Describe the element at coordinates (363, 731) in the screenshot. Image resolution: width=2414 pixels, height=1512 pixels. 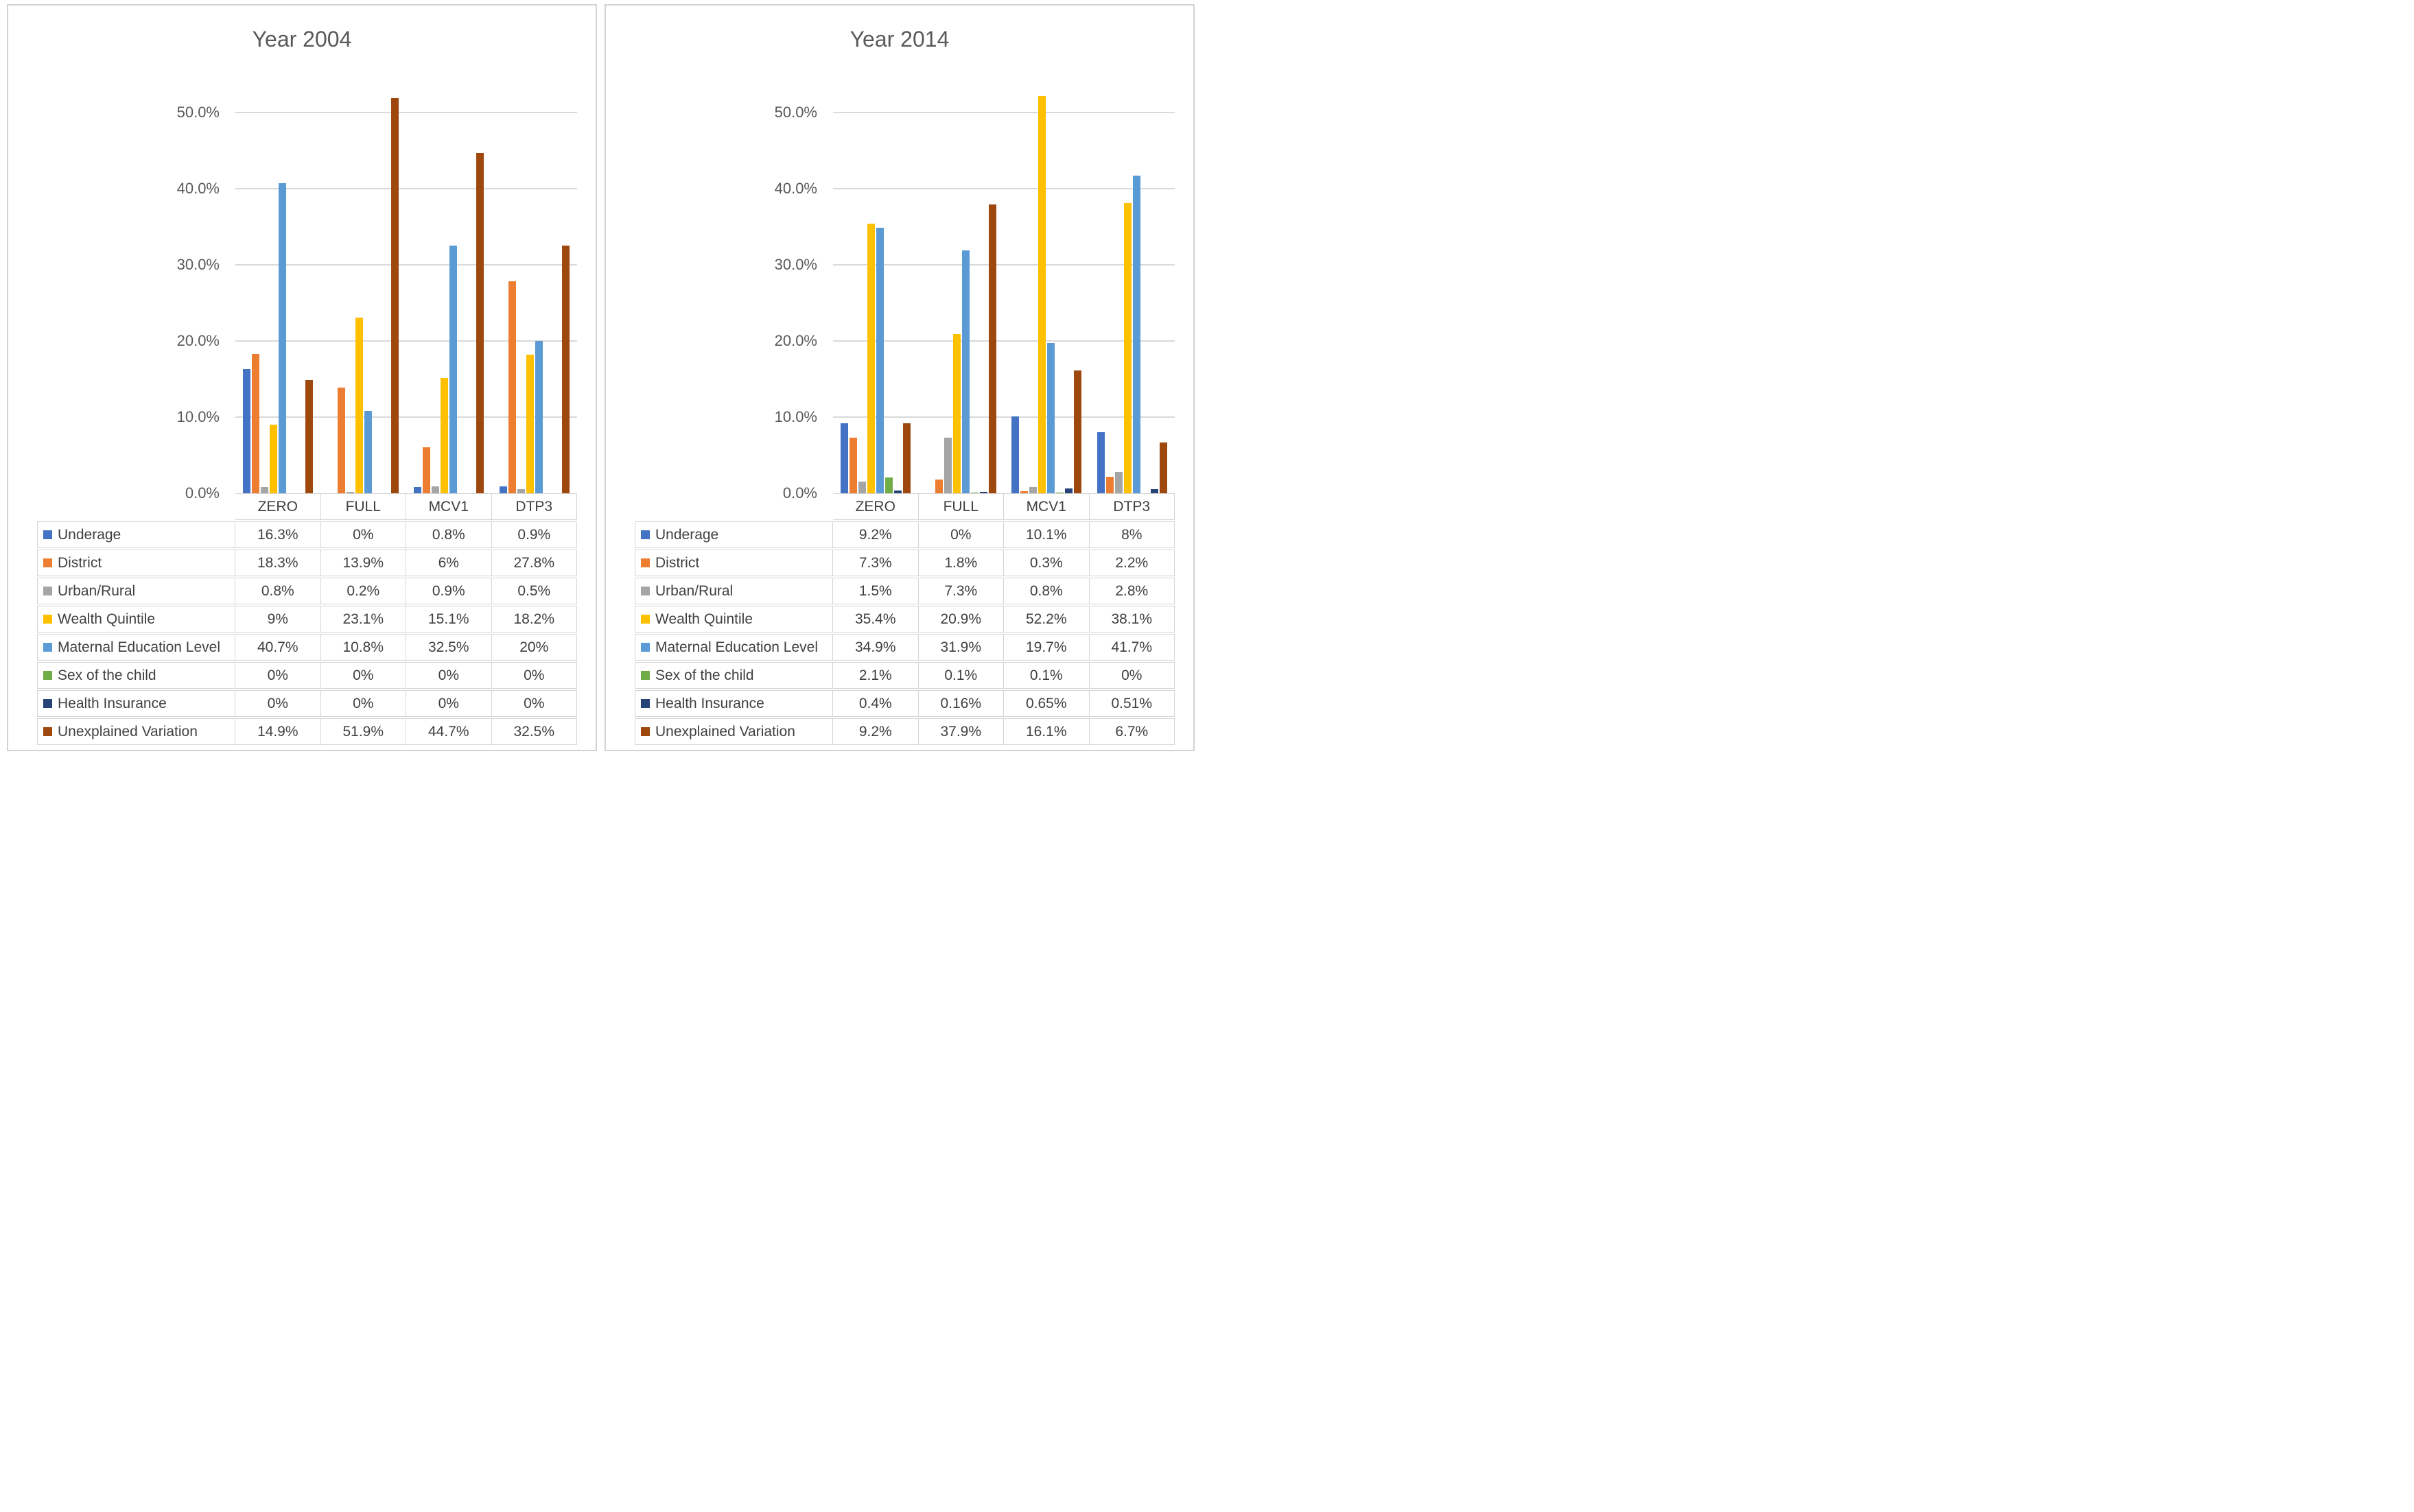
I see `value-cell: 51.9%` at that location.